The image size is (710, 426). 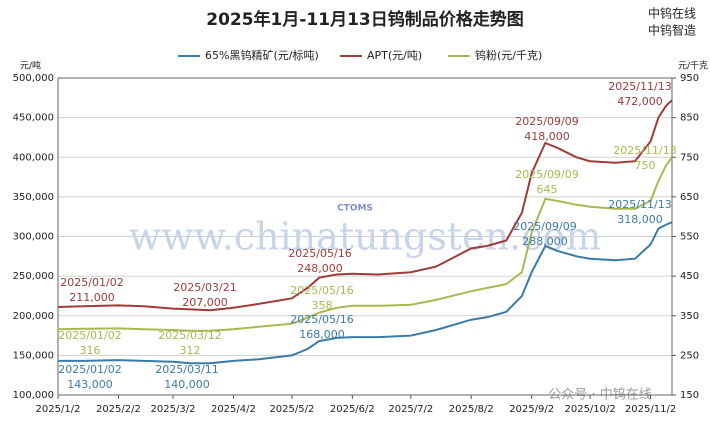 I want to click on annotation-value: 418,000, so click(x=547, y=136).